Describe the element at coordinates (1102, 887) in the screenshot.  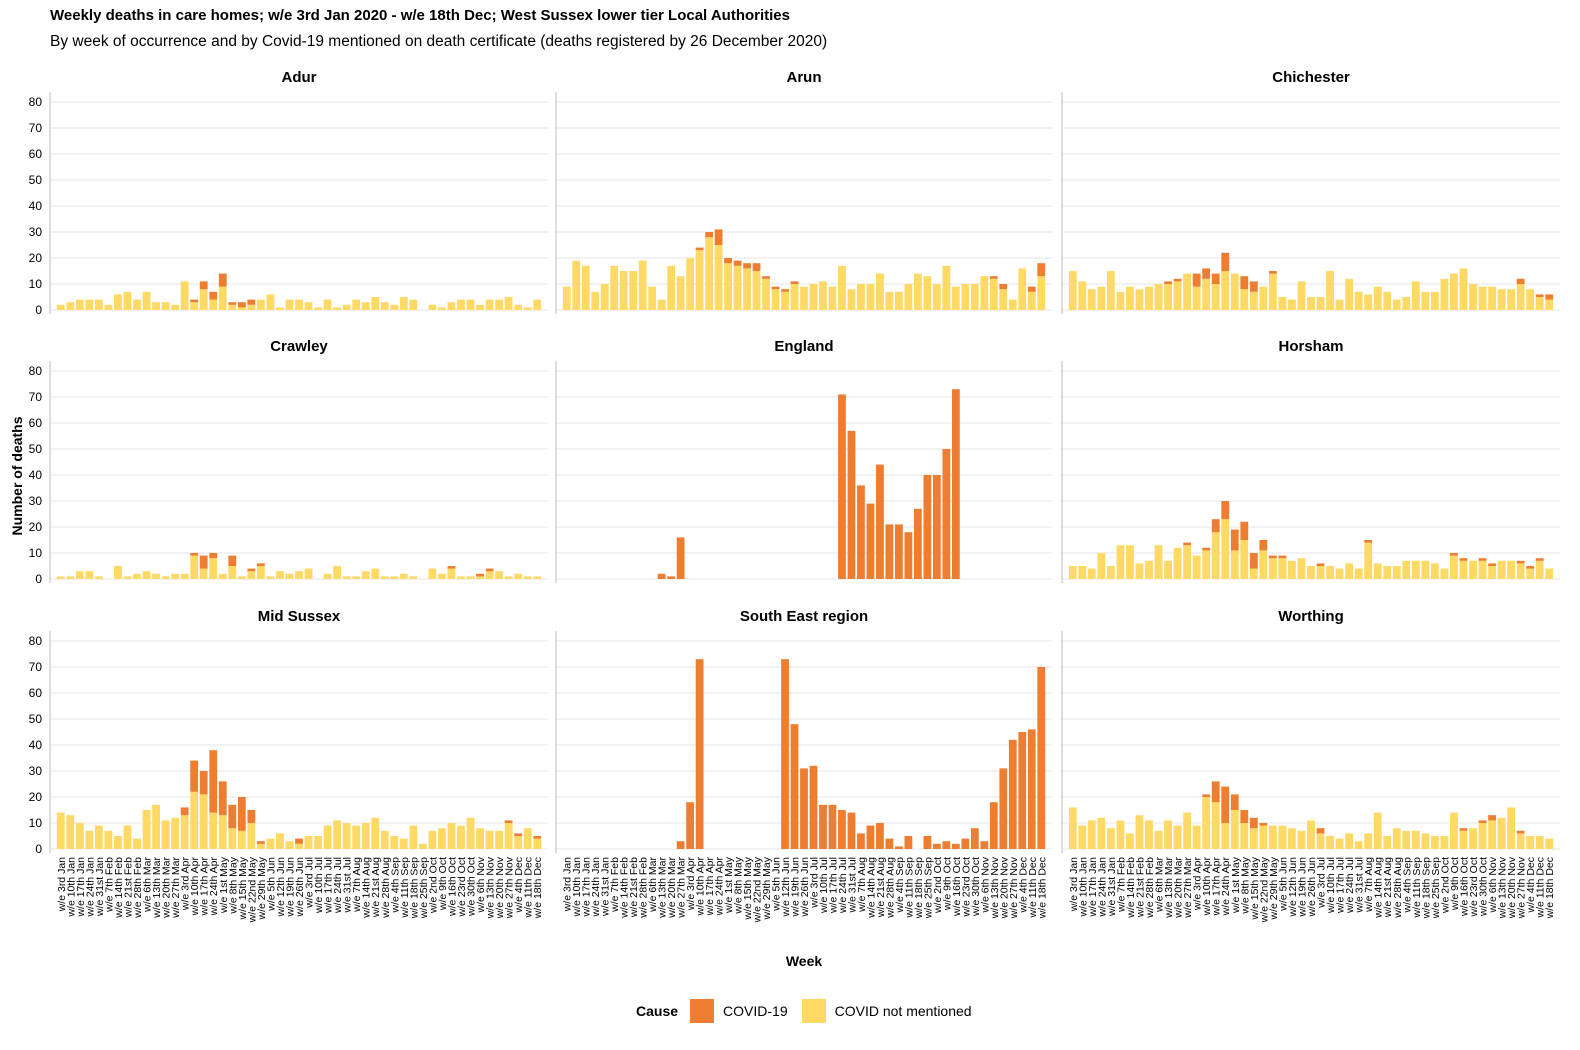
I see `x-tick-label: w/e 24th Jan` at that location.